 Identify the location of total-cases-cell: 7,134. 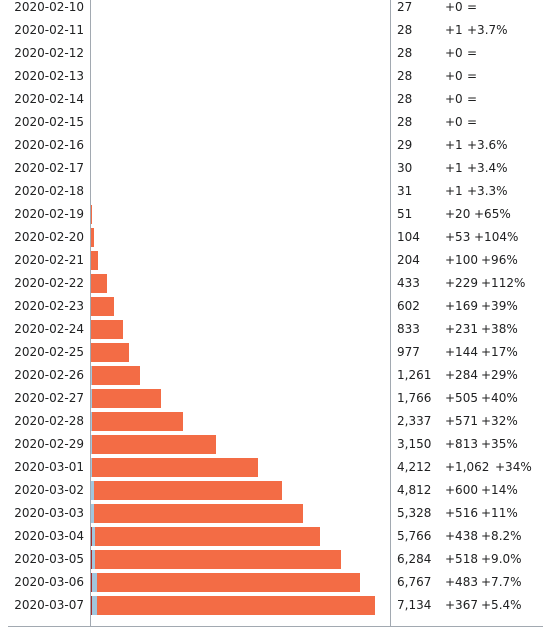
(414, 605).